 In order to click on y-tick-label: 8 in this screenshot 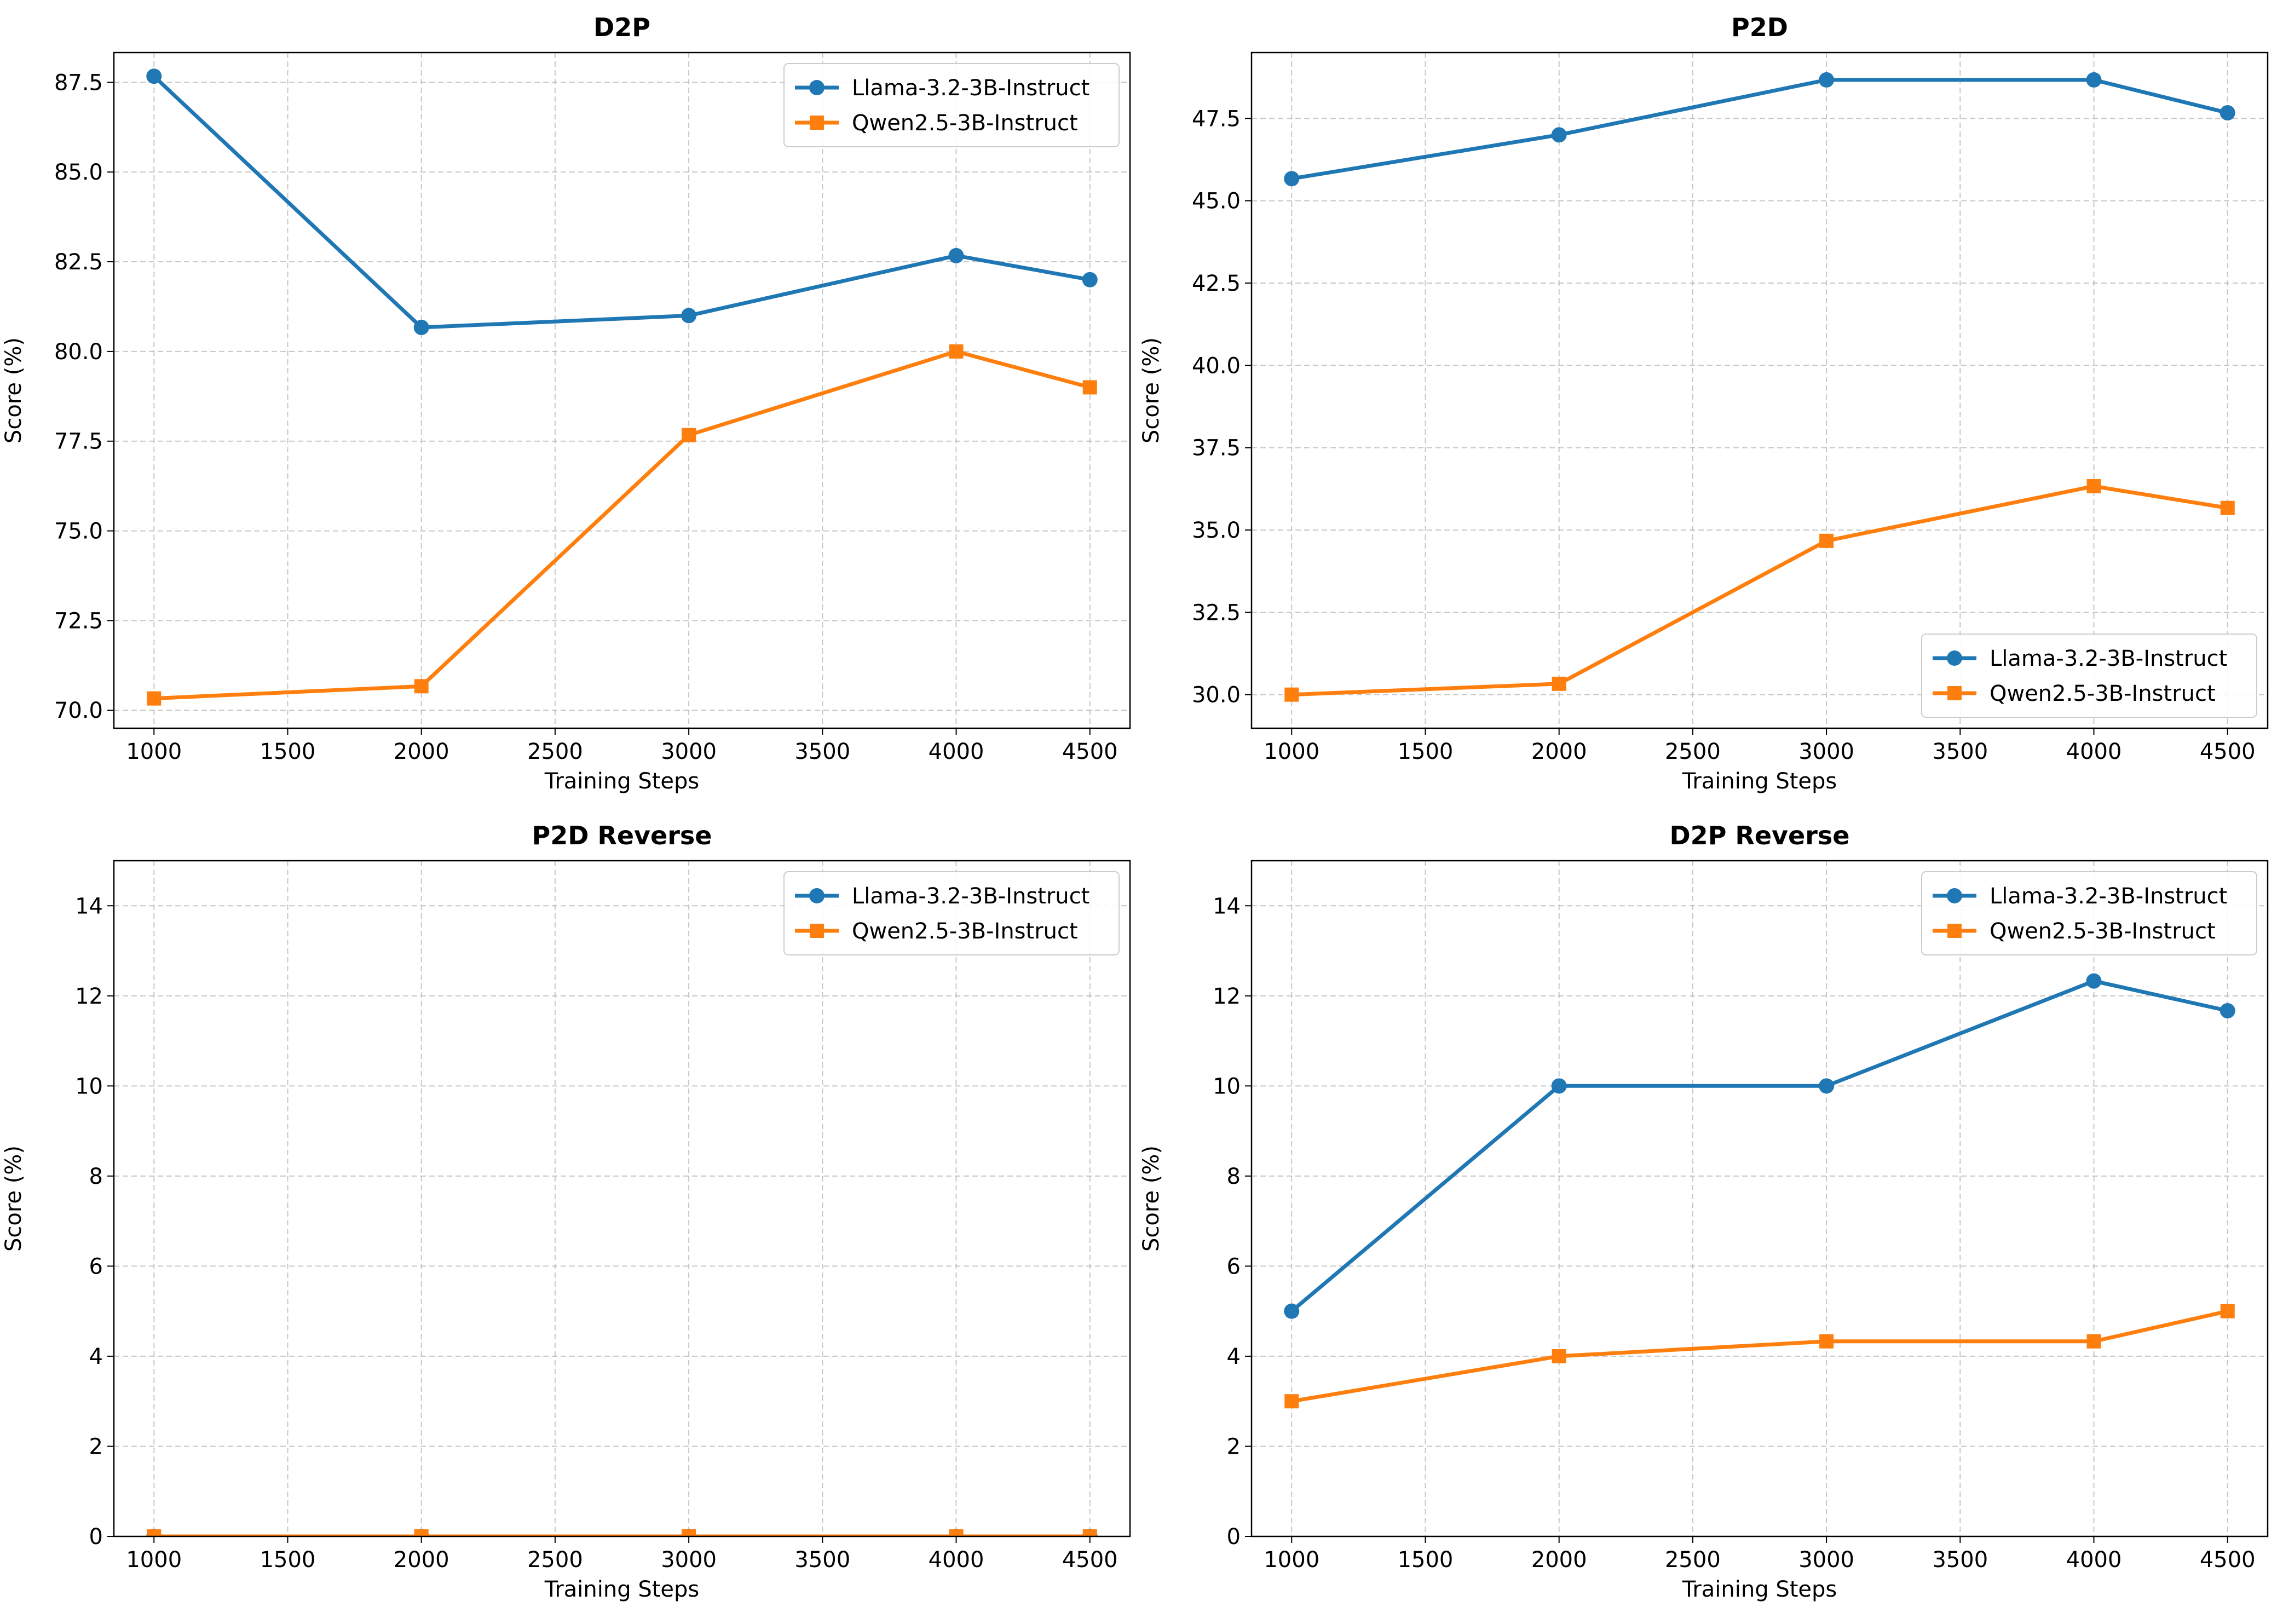, I will do `click(1234, 1177)`.